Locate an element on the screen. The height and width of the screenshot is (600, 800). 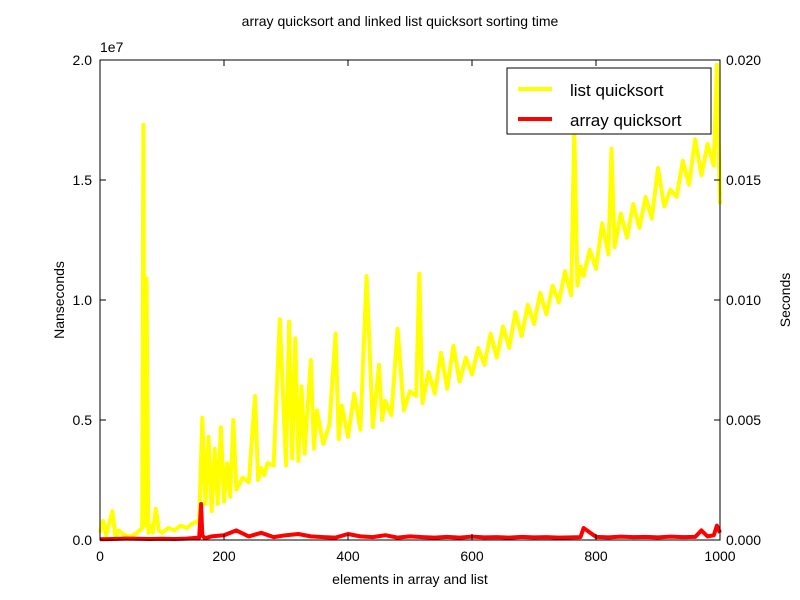
legend: list quicksort array quicksort is located at coordinates (609, 101).